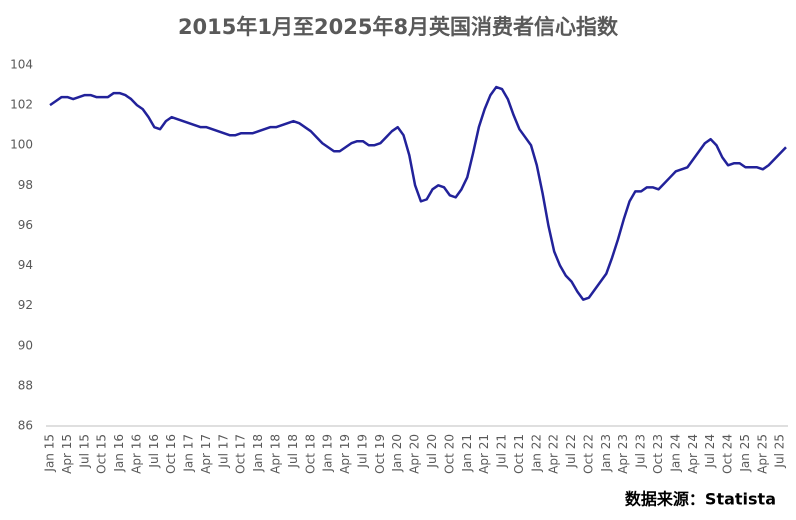  I want to click on x-tick-label: Oct 20, so click(449, 454).